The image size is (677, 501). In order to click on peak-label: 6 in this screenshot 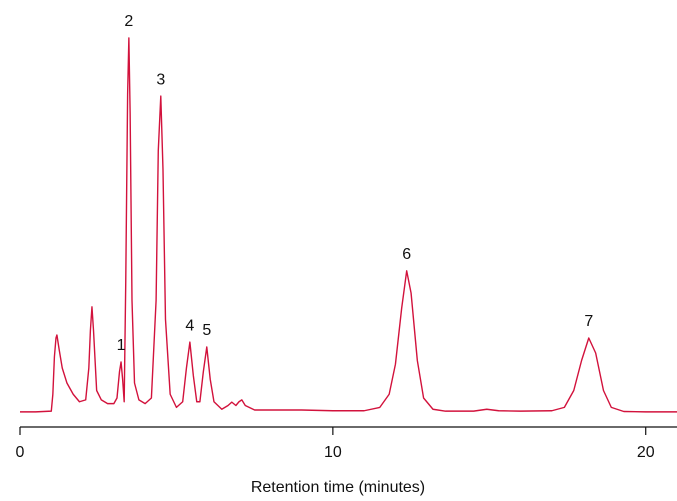, I will do `click(406, 254)`.